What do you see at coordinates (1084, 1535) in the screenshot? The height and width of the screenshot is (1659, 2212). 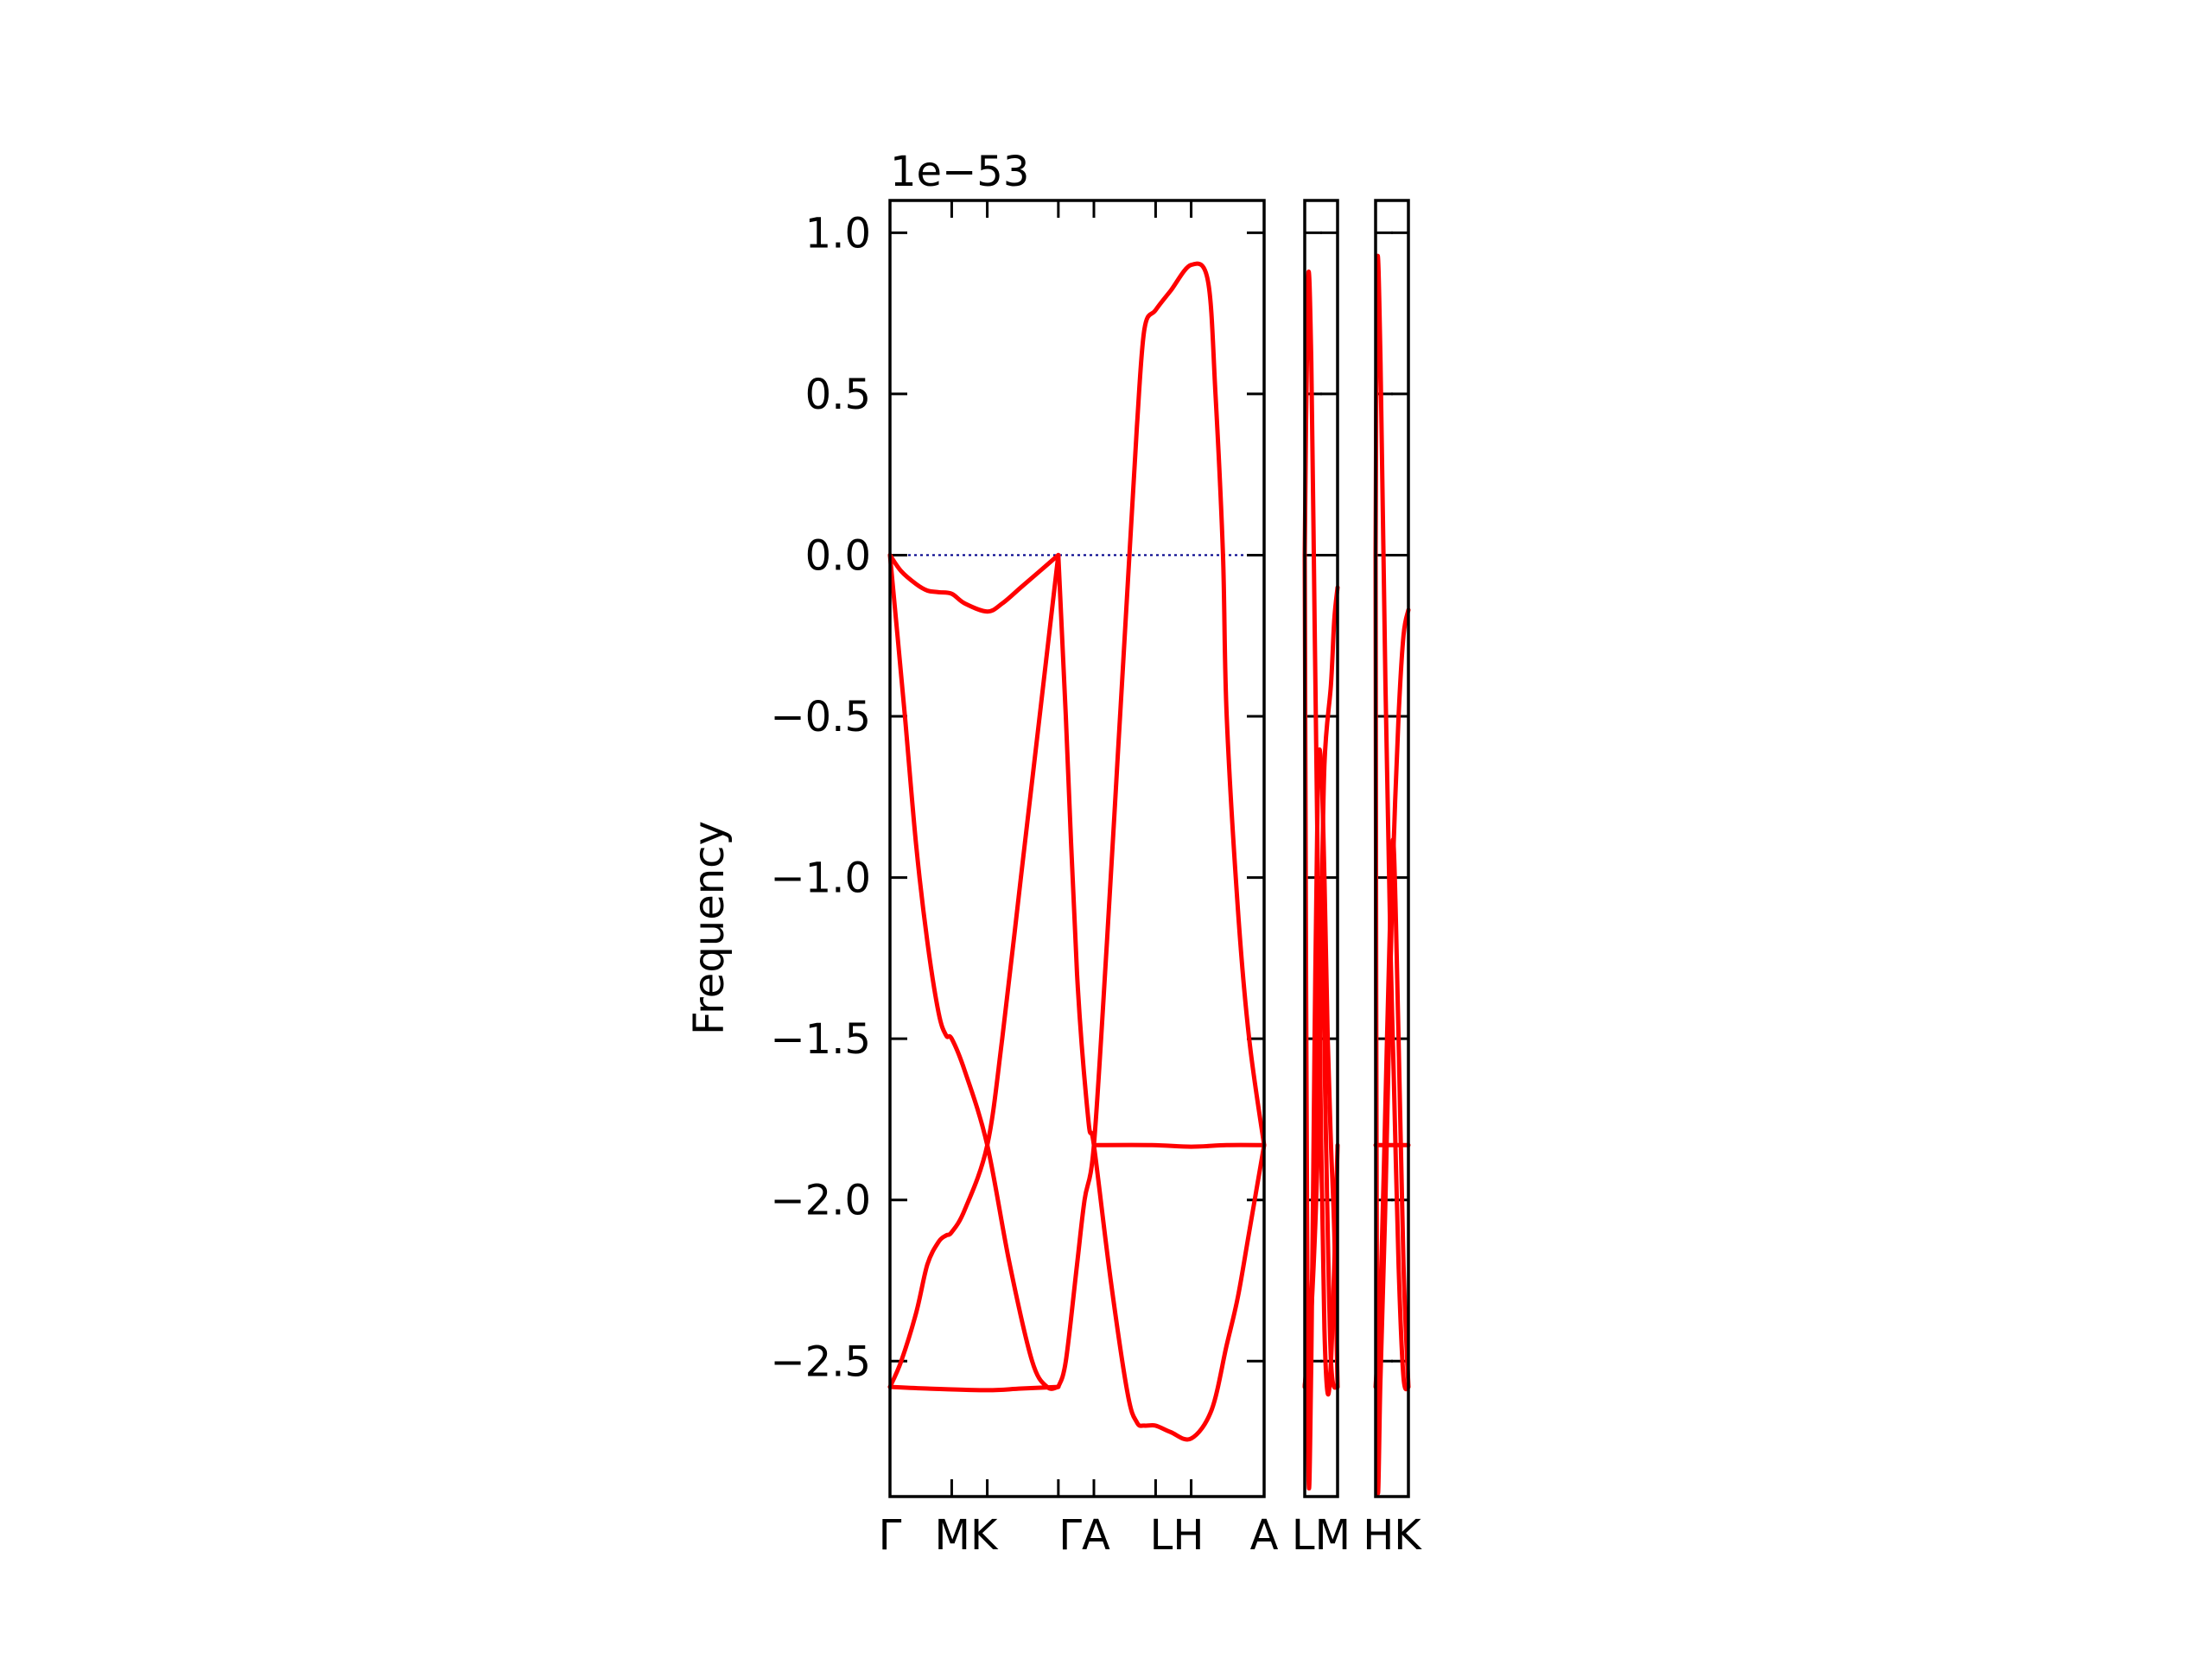 I see `x-tick-label: ΓA` at bounding box center [1084, 1535].